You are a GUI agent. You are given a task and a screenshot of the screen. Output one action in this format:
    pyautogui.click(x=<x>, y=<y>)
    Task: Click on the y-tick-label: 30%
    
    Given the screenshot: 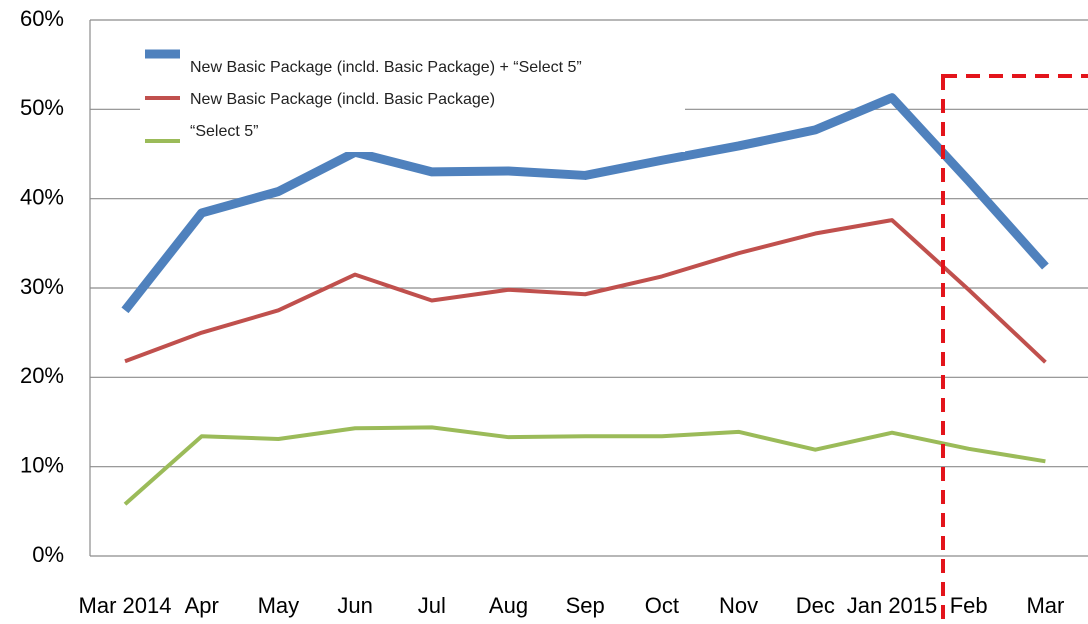 What is the action you would take?
    pyautogui.click(x=42, y=286)
    